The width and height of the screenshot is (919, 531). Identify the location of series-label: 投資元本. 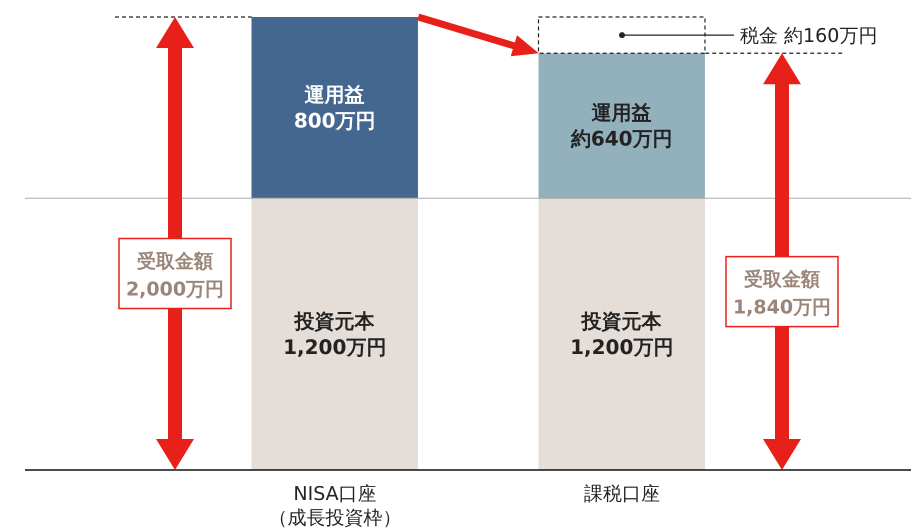
(335, 321).